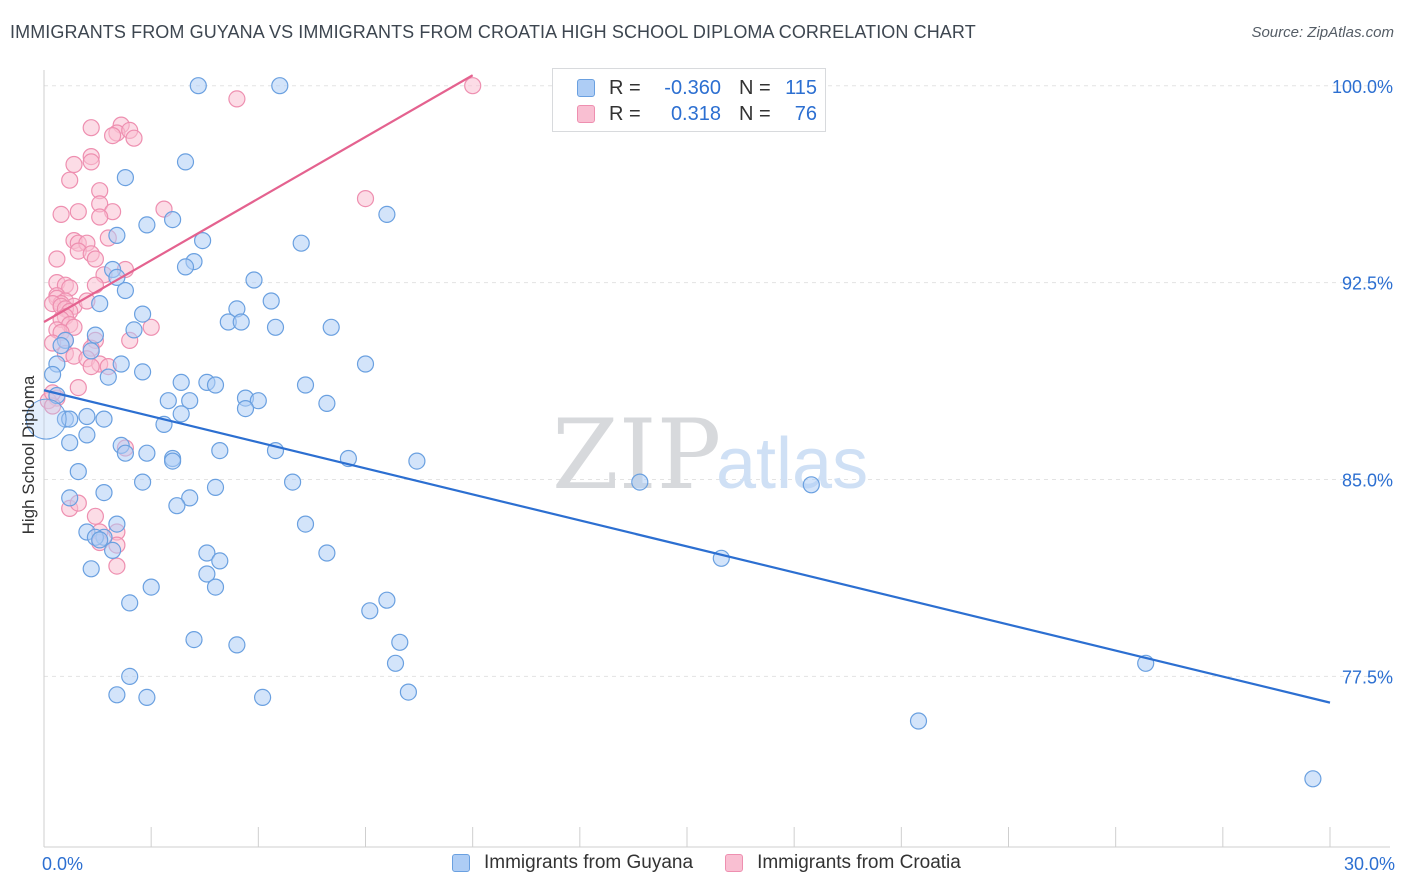  What do you see at coordinates (258, 198) in the screenshot?
I see `croatia-trend-line` at bounding box center [258, 198].